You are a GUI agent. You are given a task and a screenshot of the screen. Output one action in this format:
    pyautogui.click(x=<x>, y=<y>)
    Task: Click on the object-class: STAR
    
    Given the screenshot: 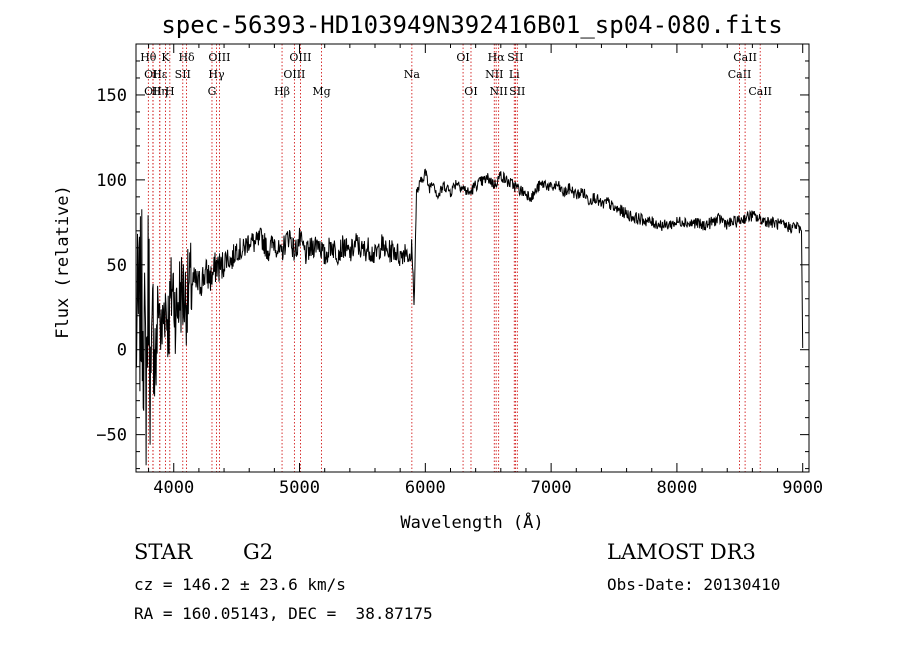 What is the action you would take?
    pyautogui.click(x=163, y=552)
    